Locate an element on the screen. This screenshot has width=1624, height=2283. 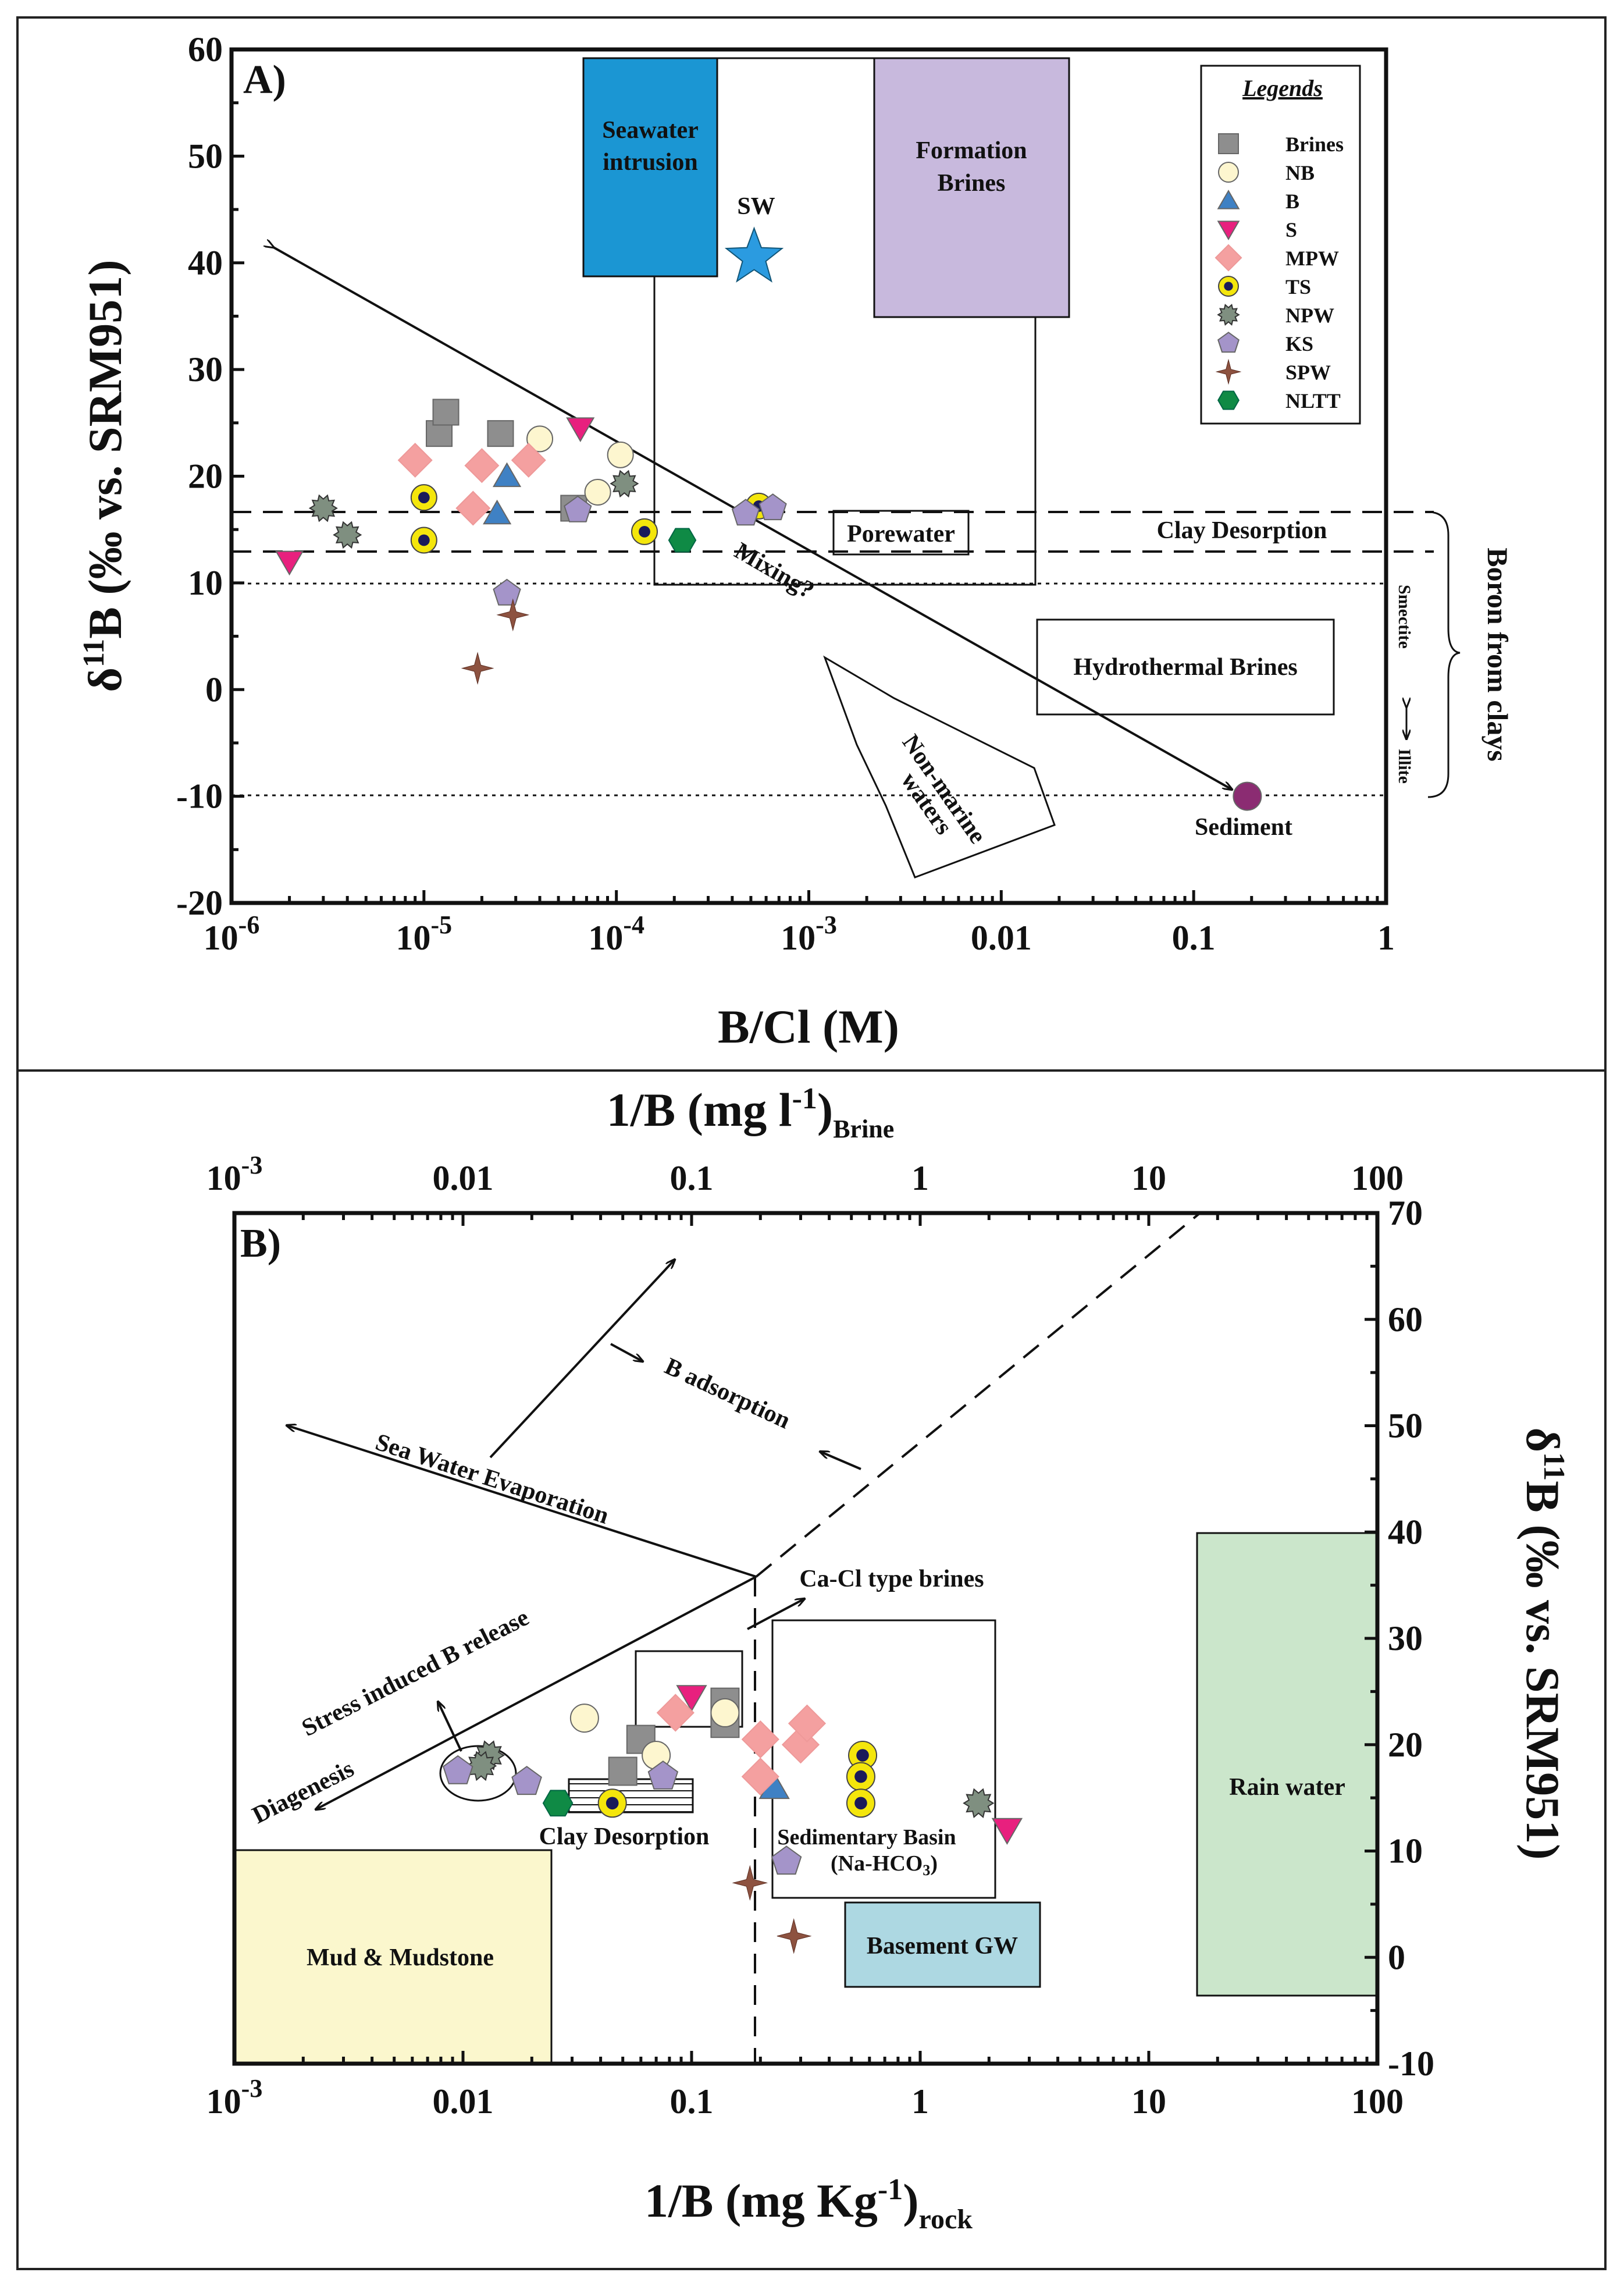
clay-desorption-label: Clay Desorption is located at coordinates (1242, 530).